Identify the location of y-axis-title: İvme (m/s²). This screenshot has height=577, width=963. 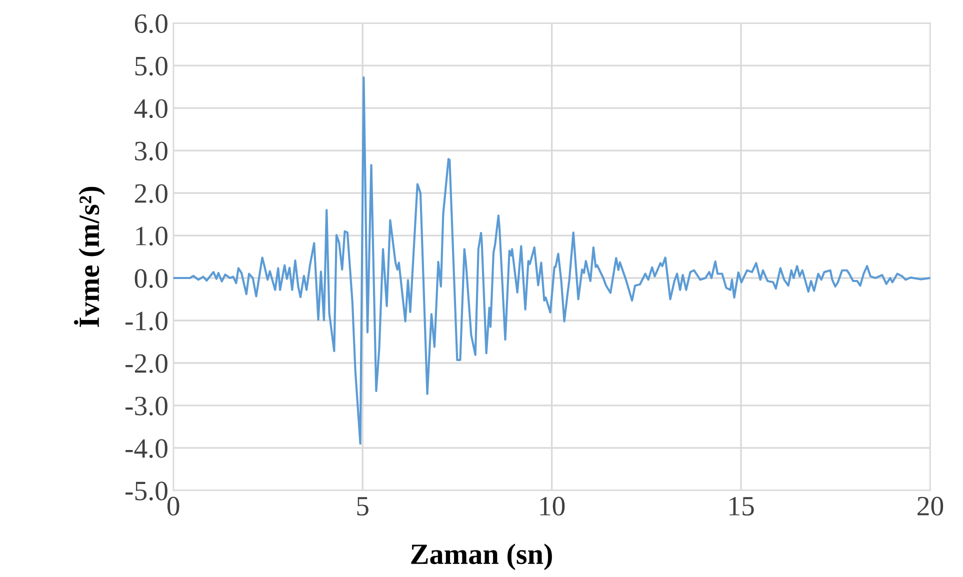
(90, 256).